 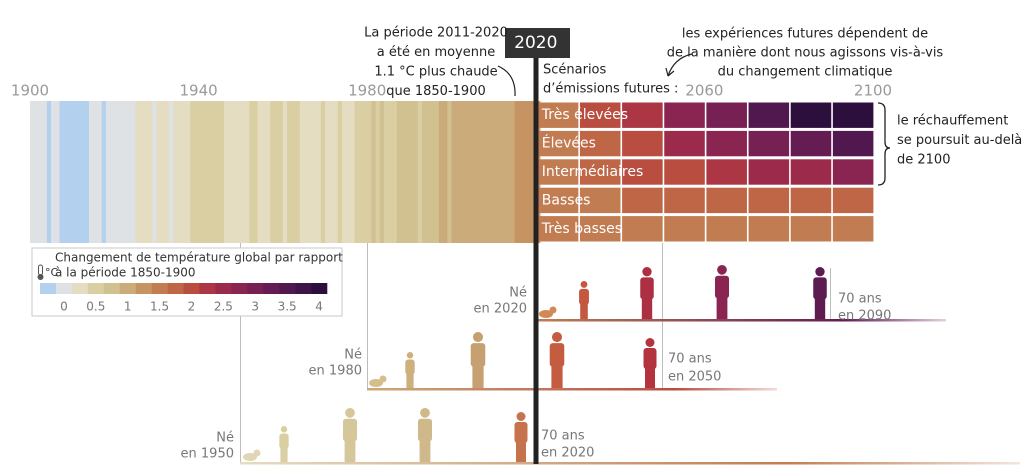 I want to click on annotation: du changement climatique, so click(x=805, y=72).